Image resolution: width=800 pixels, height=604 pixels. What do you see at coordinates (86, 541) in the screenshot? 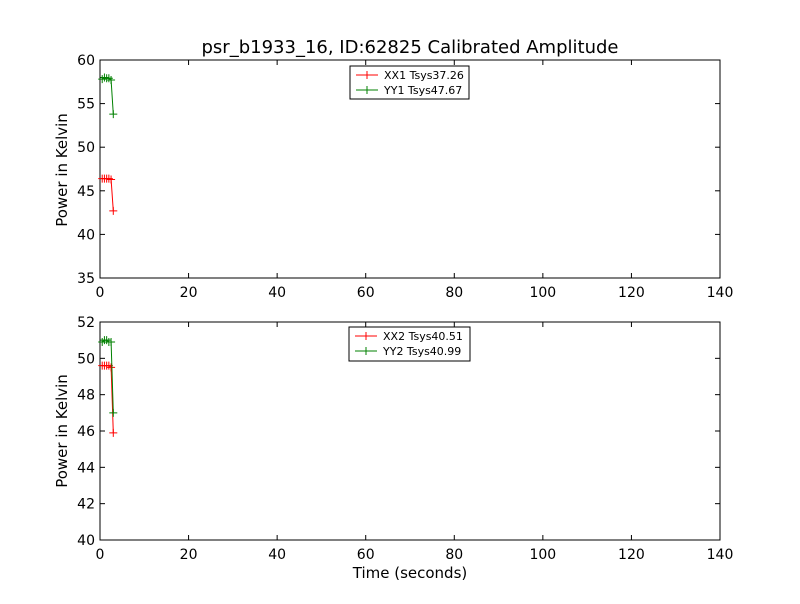
I see `bottom-y-tick-label: 40` at bounding box center [86, 541].